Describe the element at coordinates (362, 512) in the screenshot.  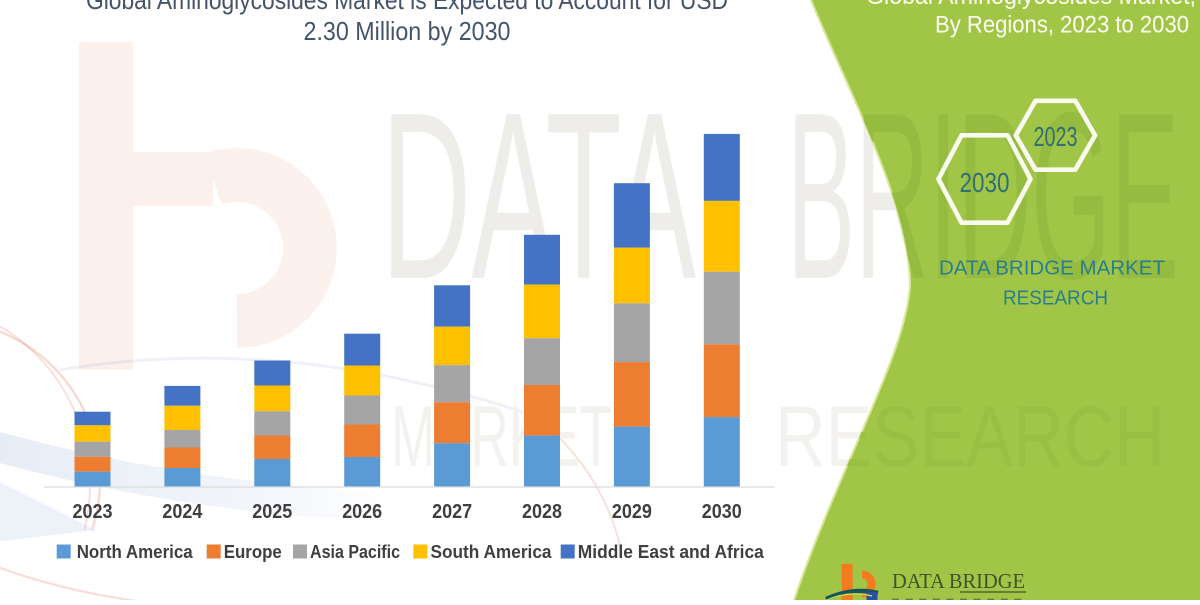
I see `svg-text: 2026` at that location.